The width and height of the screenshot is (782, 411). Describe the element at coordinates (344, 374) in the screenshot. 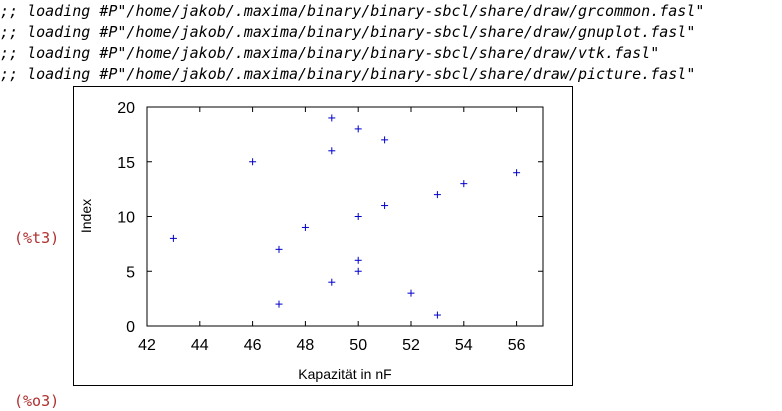

I see `x-axis-label: Kapazität in nF` at that location.